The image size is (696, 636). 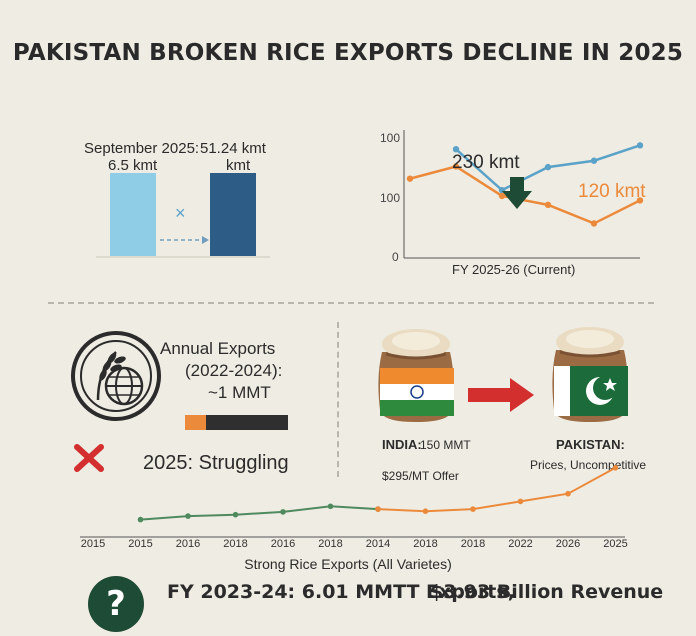 What do you see at coordinates (235, 544) in the screenshot?
I see `timeline-tick-label-3: 2018` at bounding box center [235, 544].